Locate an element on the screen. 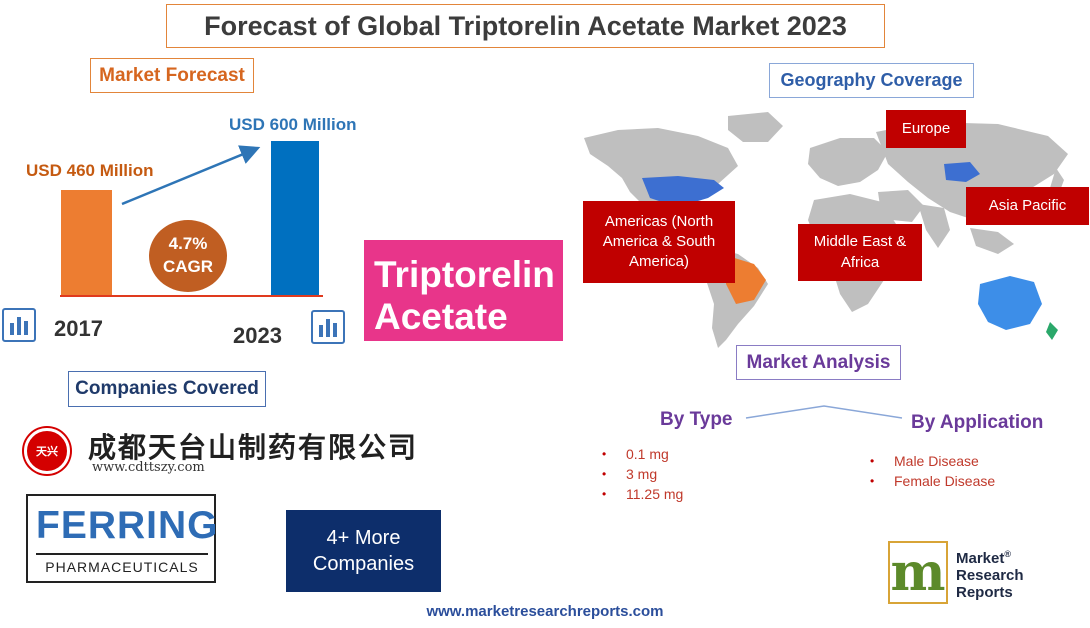 Image resolution: width=1090 pixels, height=628 pixels. list-item: 11.25 mg is located at coordinates (640, 494).